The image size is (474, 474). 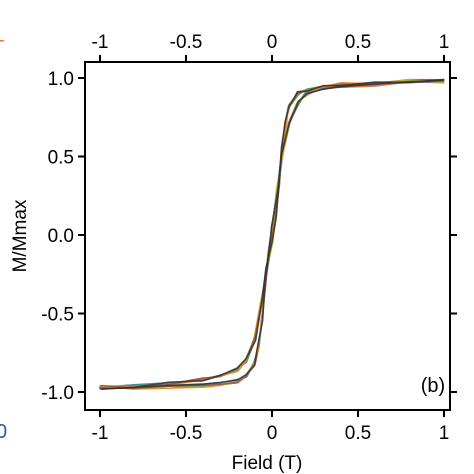 I want to click on x-tick-label-bottom: -1, so click(x=100, y=433).